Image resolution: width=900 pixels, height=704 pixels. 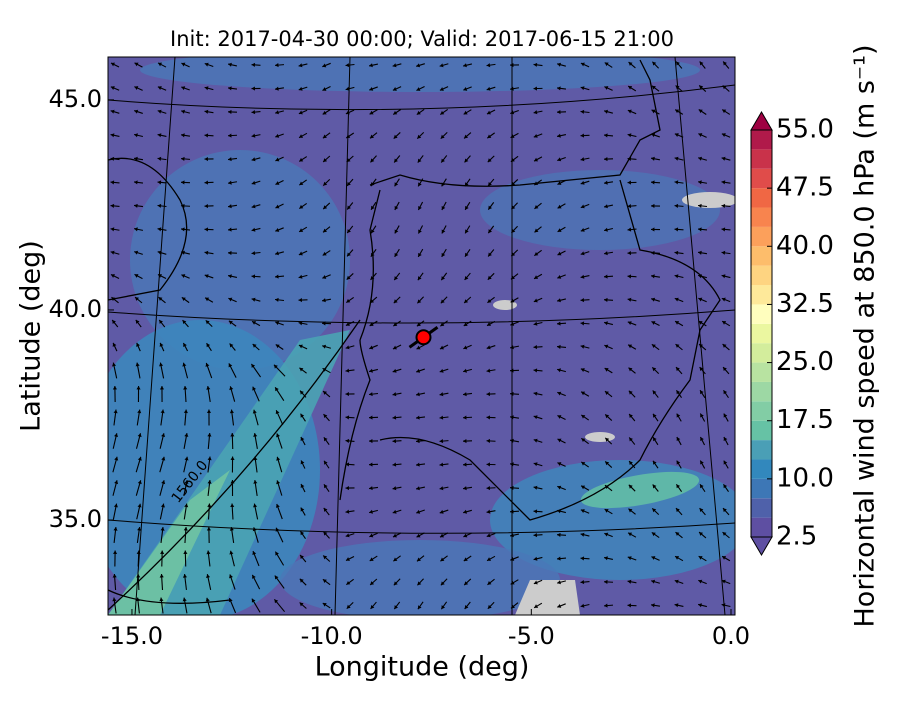 I want to click on x-tick-label: -15.0, so click(x=132, y=636).